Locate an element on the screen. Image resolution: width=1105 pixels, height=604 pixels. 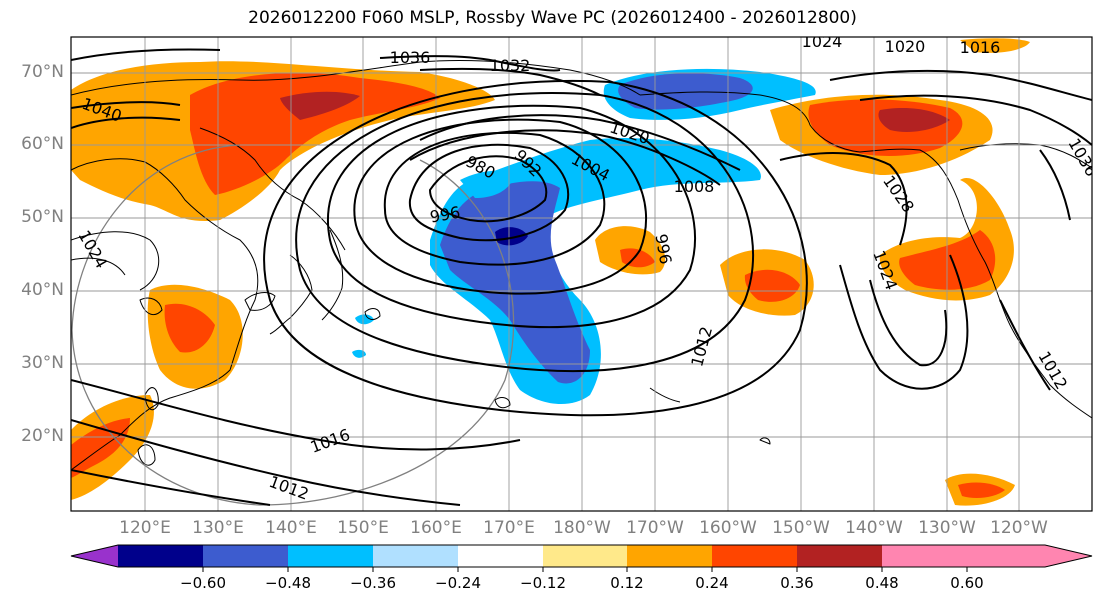
colorbar-tick-label: 0.12 is located at coordinates (627, 583).